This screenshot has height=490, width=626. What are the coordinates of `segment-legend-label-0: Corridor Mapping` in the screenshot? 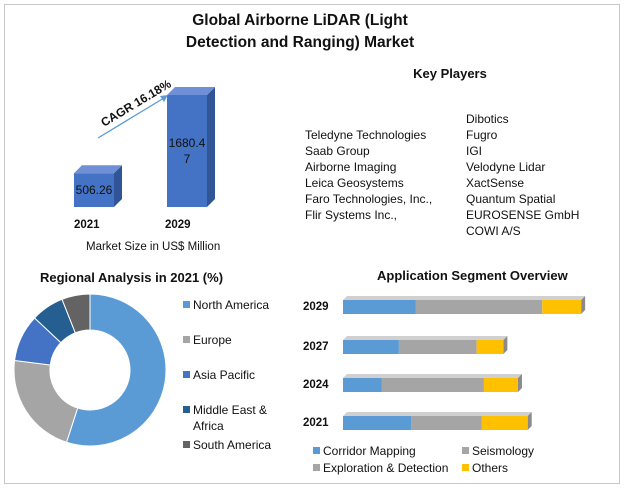 It's located at (369, 451).